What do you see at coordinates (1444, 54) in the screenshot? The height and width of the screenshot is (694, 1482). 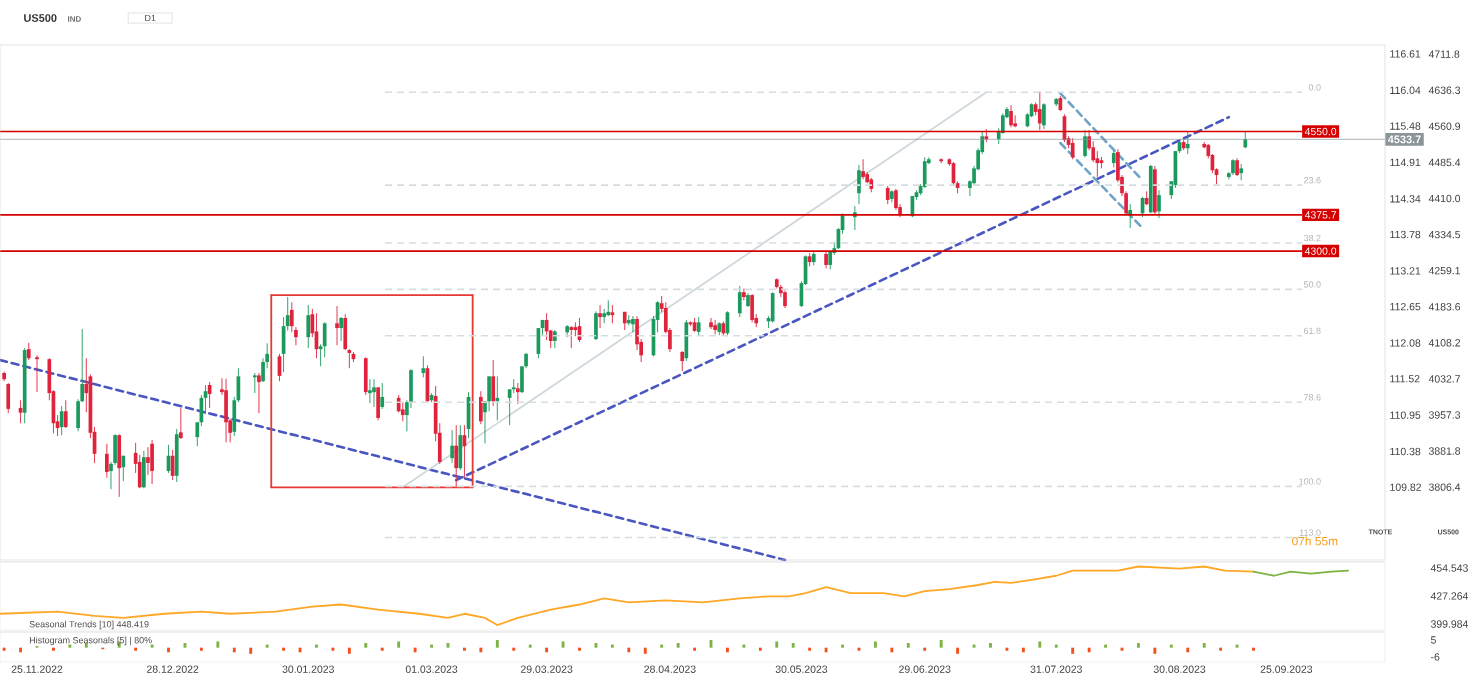 I see `y-tick-label: 4711.8` at bounding box center [1444, 54].